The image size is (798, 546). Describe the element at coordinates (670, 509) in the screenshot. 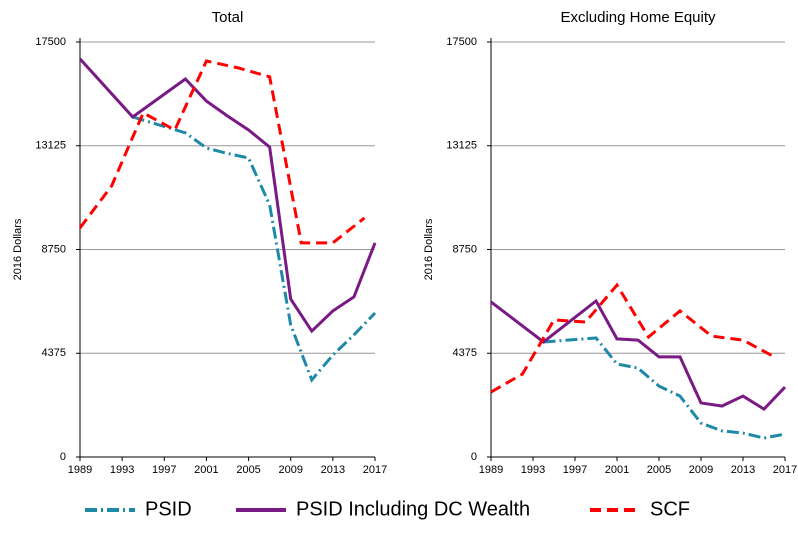

I see `legend-label: SCF` at that location.